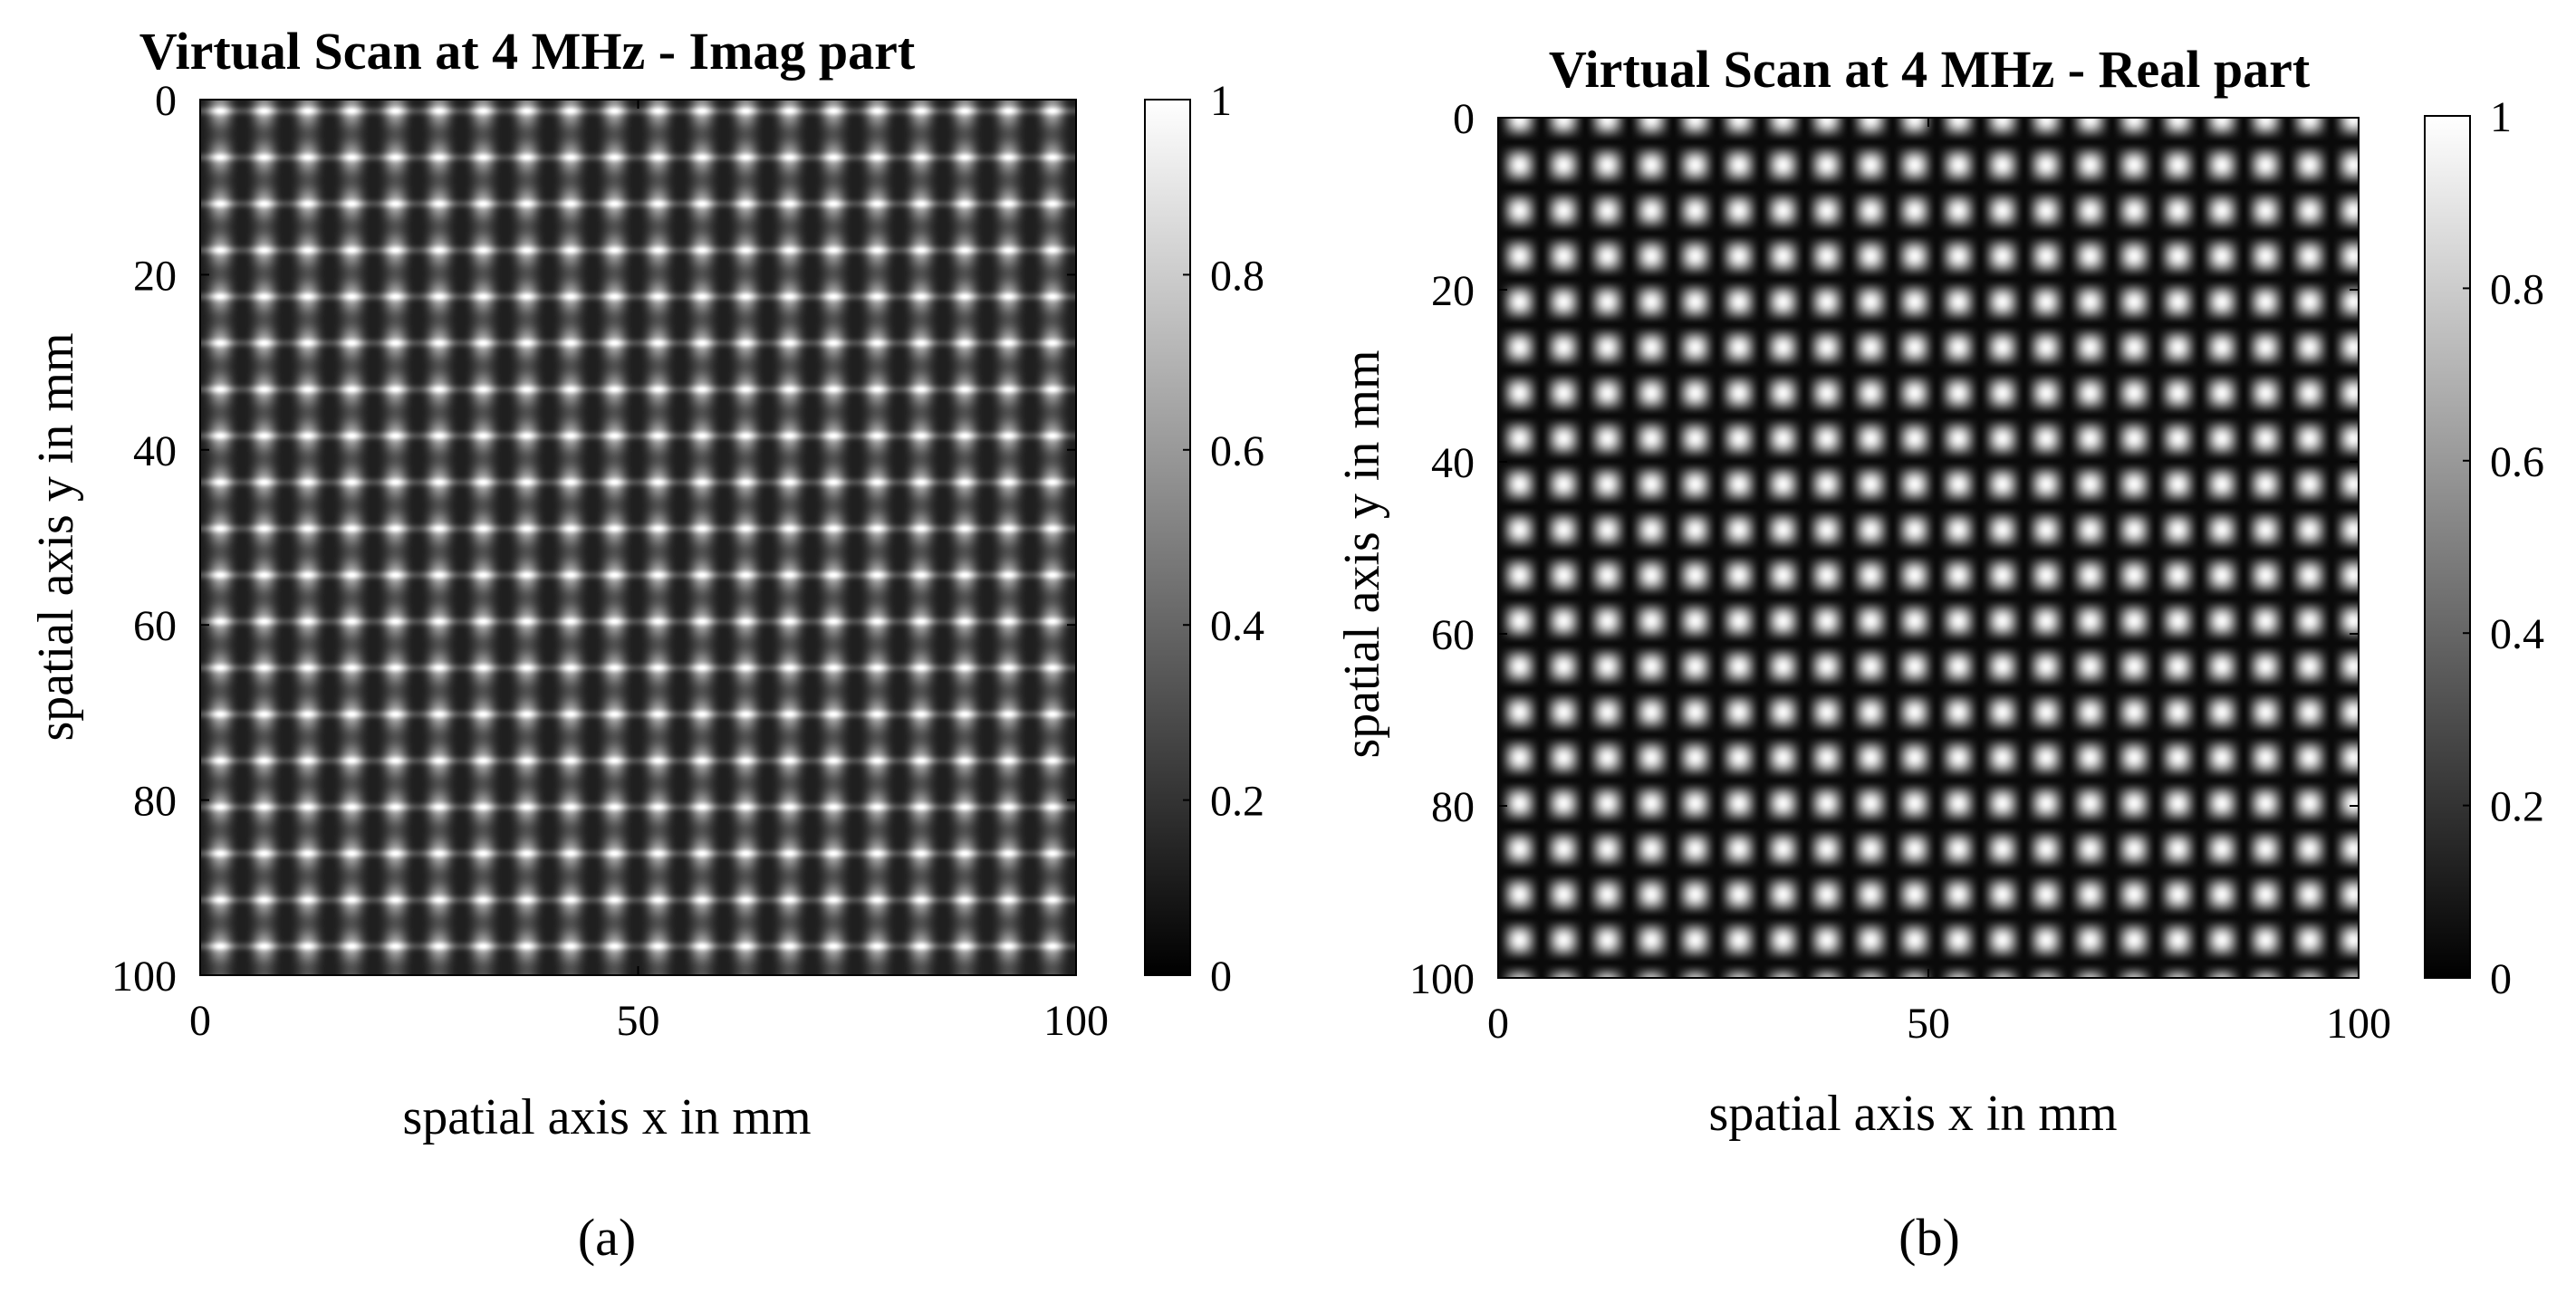  What do you see at coordinates (1930, 69) in the screenshot?
I see `chart-title: Virtual Scan at 4 MHz - Real part` at bounding box center [1930, 69].